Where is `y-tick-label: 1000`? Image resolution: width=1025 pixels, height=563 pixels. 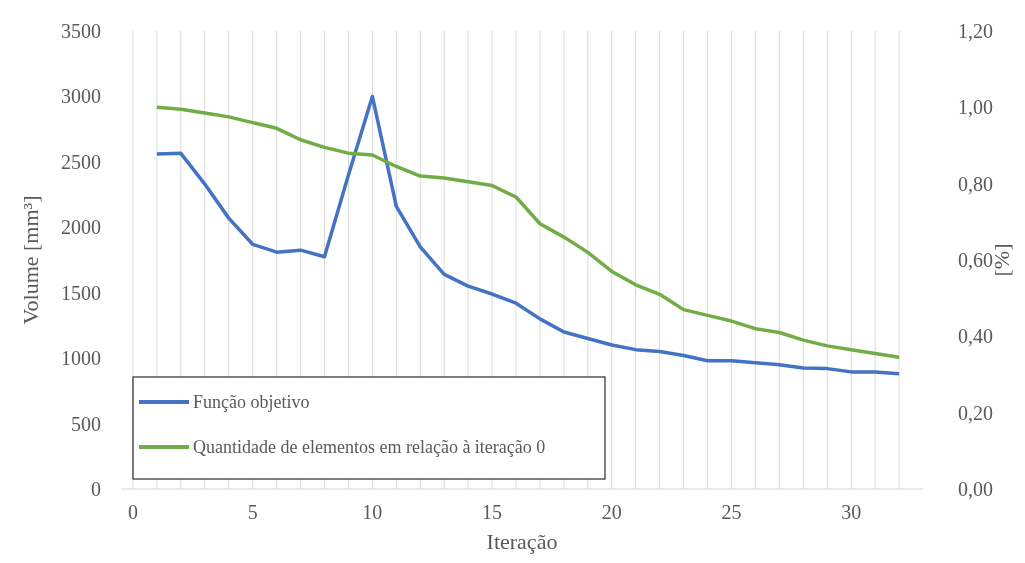 y-tick-label: 1000 is located at coordinates (81, 358).